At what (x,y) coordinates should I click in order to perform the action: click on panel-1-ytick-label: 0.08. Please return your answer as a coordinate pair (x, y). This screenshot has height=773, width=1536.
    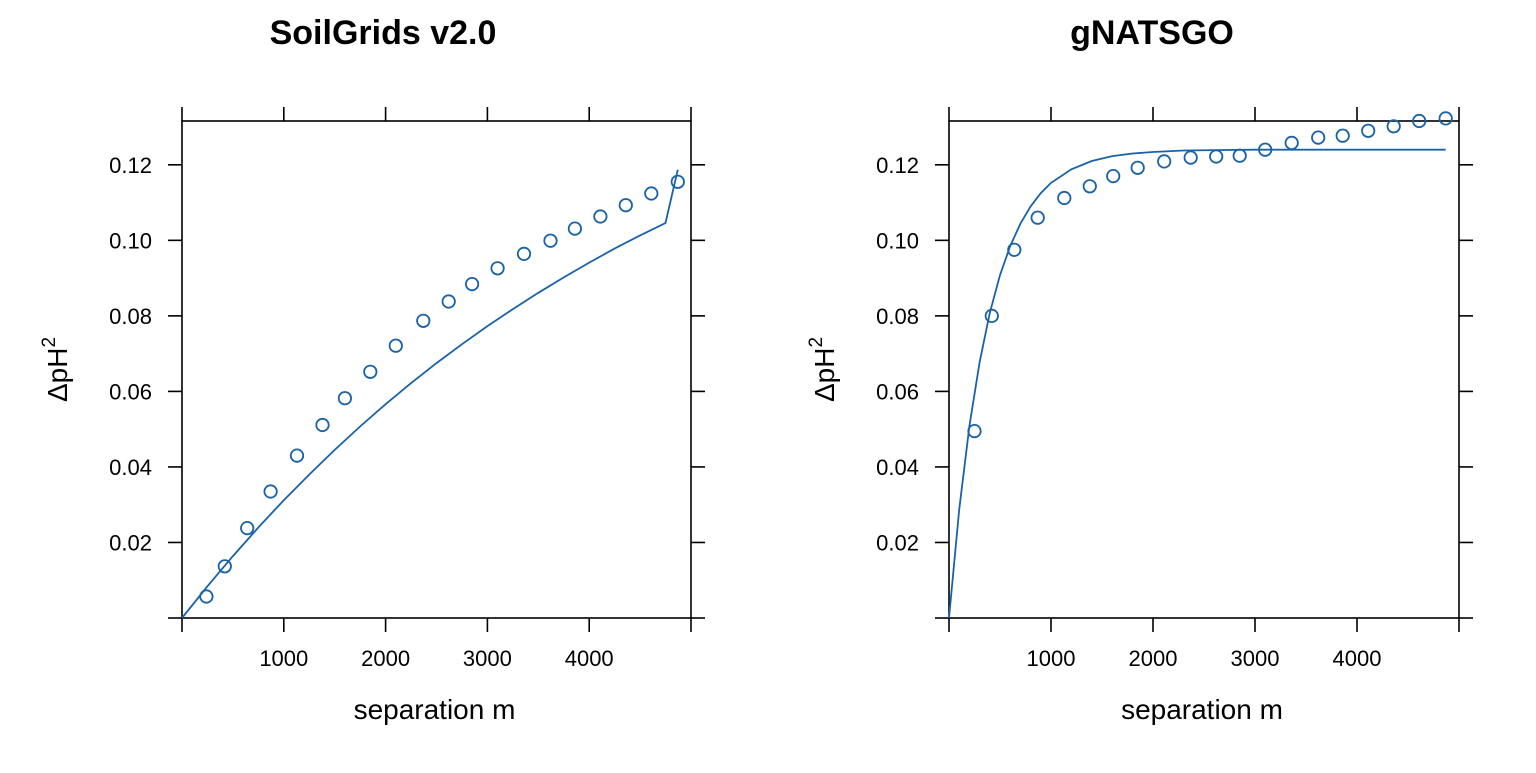
    Looking at the image, I should click on (130, 316).